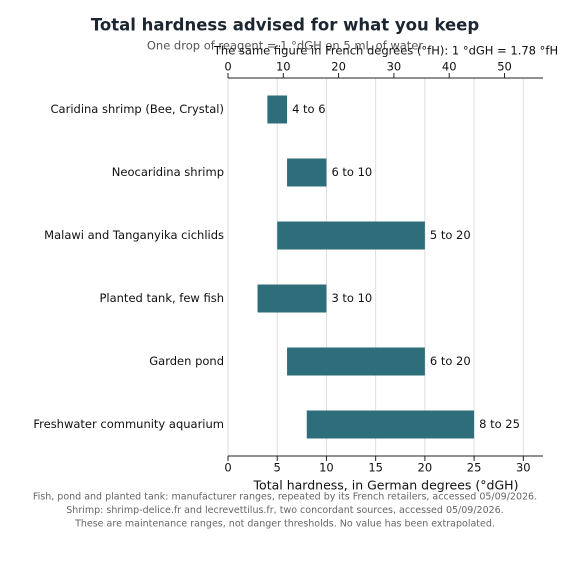 Image resolution: width=570 pixels, height=570 pixels. I want to click on value-label: 5 to 20, so click(450, 235).